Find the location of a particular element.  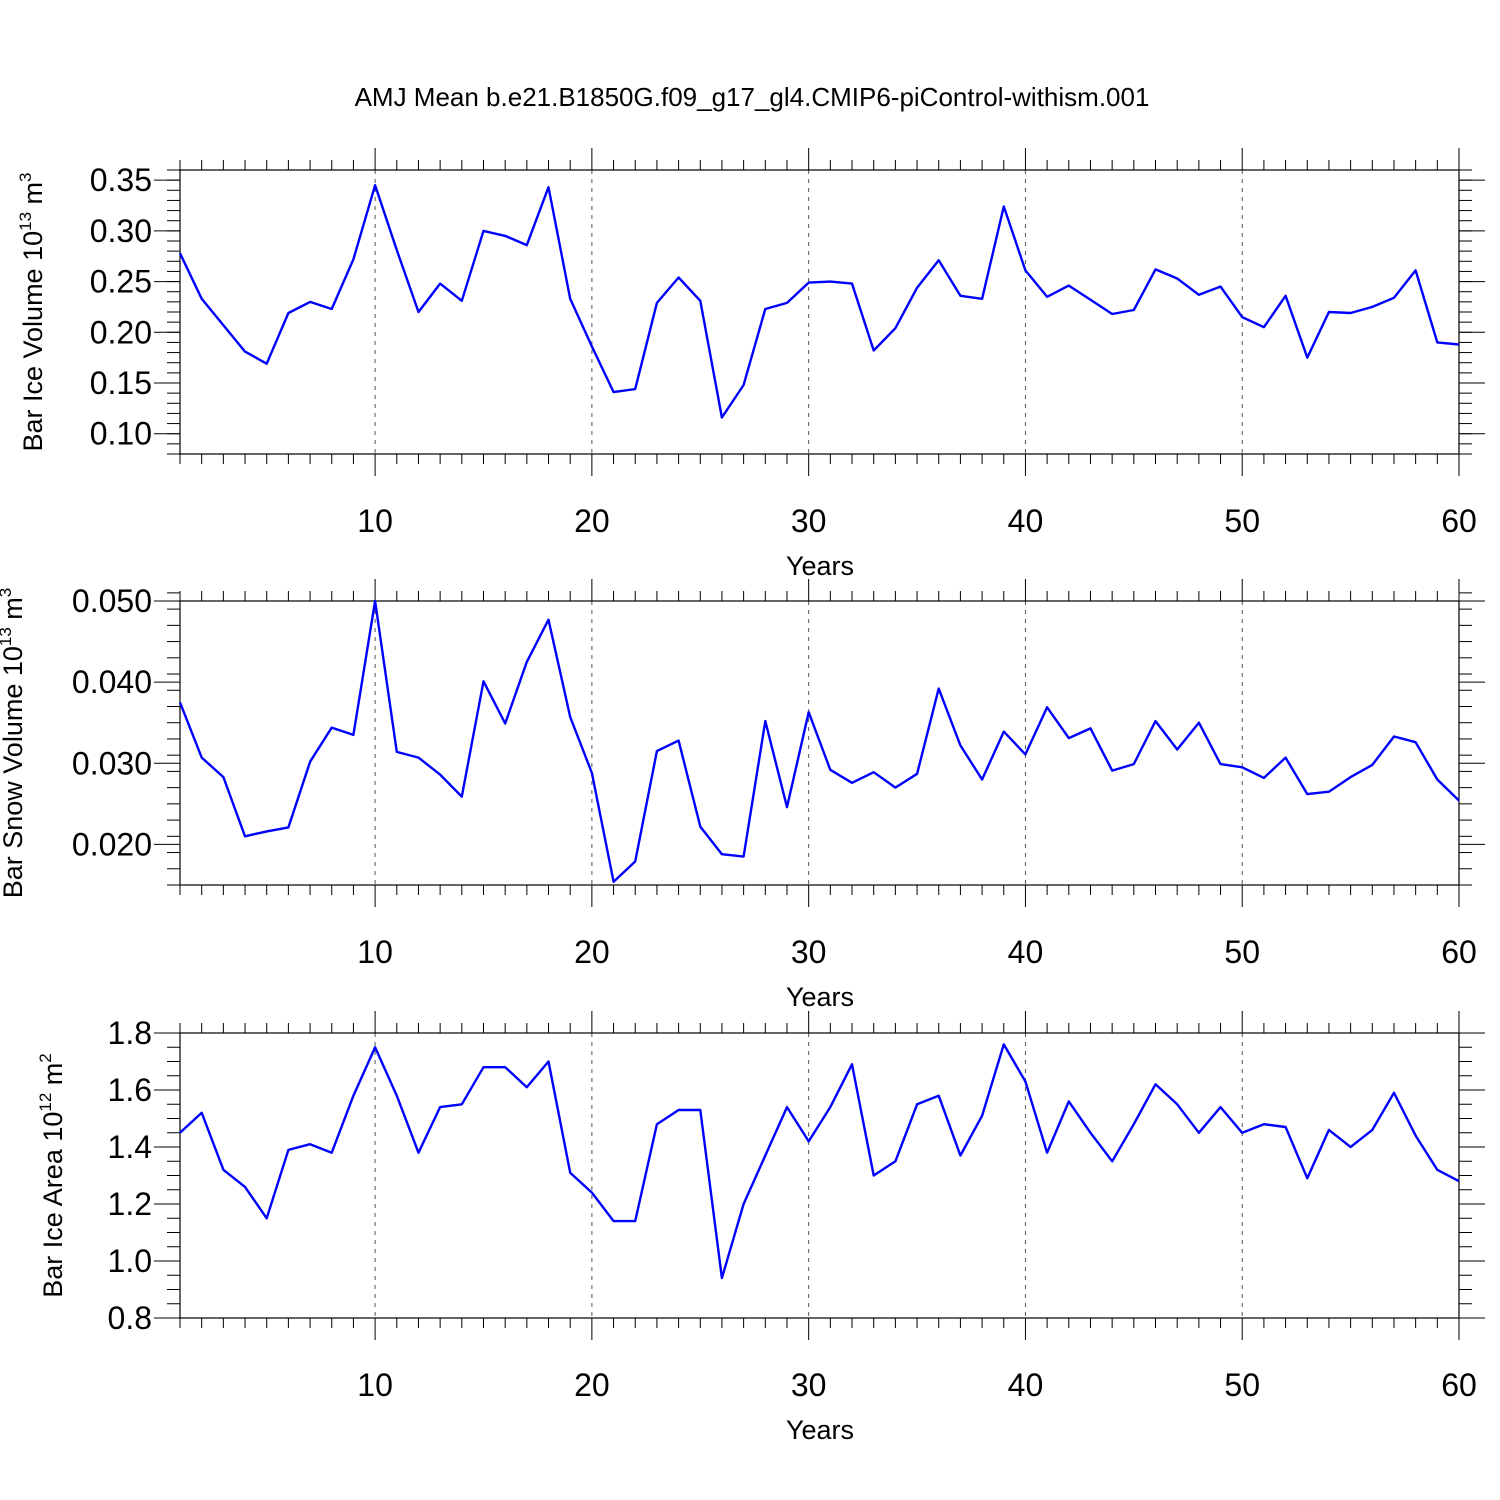

y-tick-label: 0.030 is located at coordinates (112, 763).